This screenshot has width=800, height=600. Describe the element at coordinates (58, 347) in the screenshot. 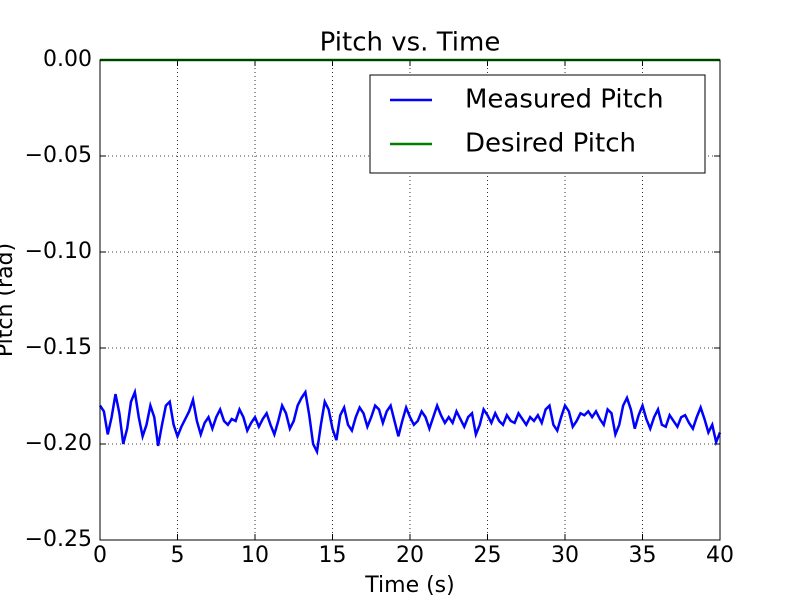

I see `y-tick-label: −0.15` at that location.